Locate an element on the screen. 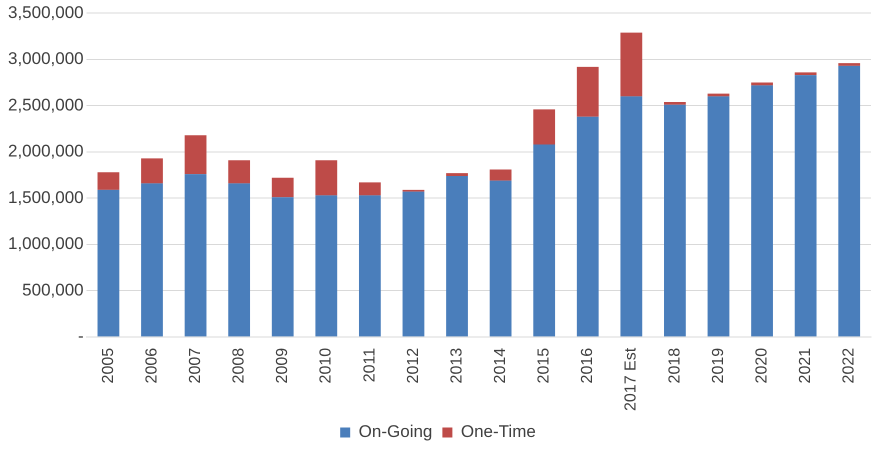 Image resolution: width=881 pixels, height=456 pixels. x-tick-label: 2014 is located at coordinates (501, 366).